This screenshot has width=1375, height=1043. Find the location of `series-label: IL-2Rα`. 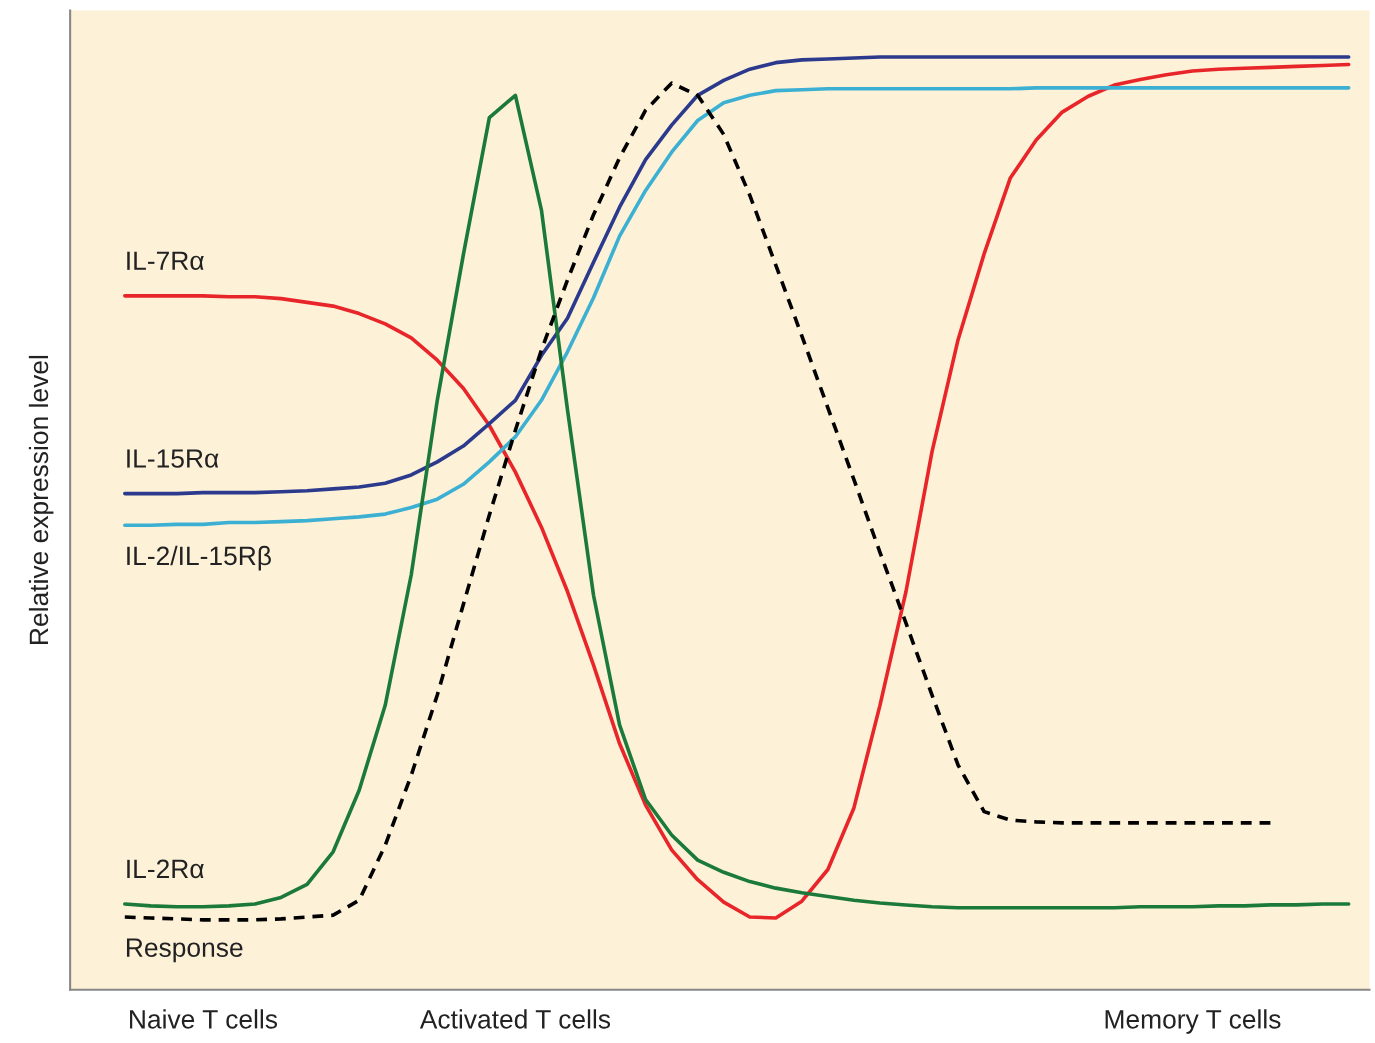

series-label: IL-2Rα is located at coordinates (165, 869).